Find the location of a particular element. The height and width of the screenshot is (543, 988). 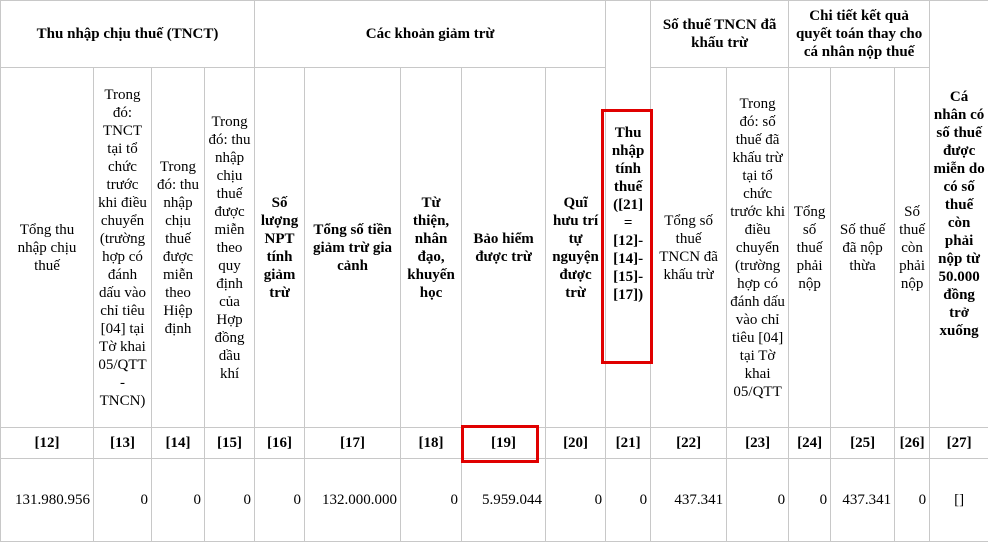

group-tnct: Thu nhập chịu thuế (TNCT) is located at coordinates (128, 34).